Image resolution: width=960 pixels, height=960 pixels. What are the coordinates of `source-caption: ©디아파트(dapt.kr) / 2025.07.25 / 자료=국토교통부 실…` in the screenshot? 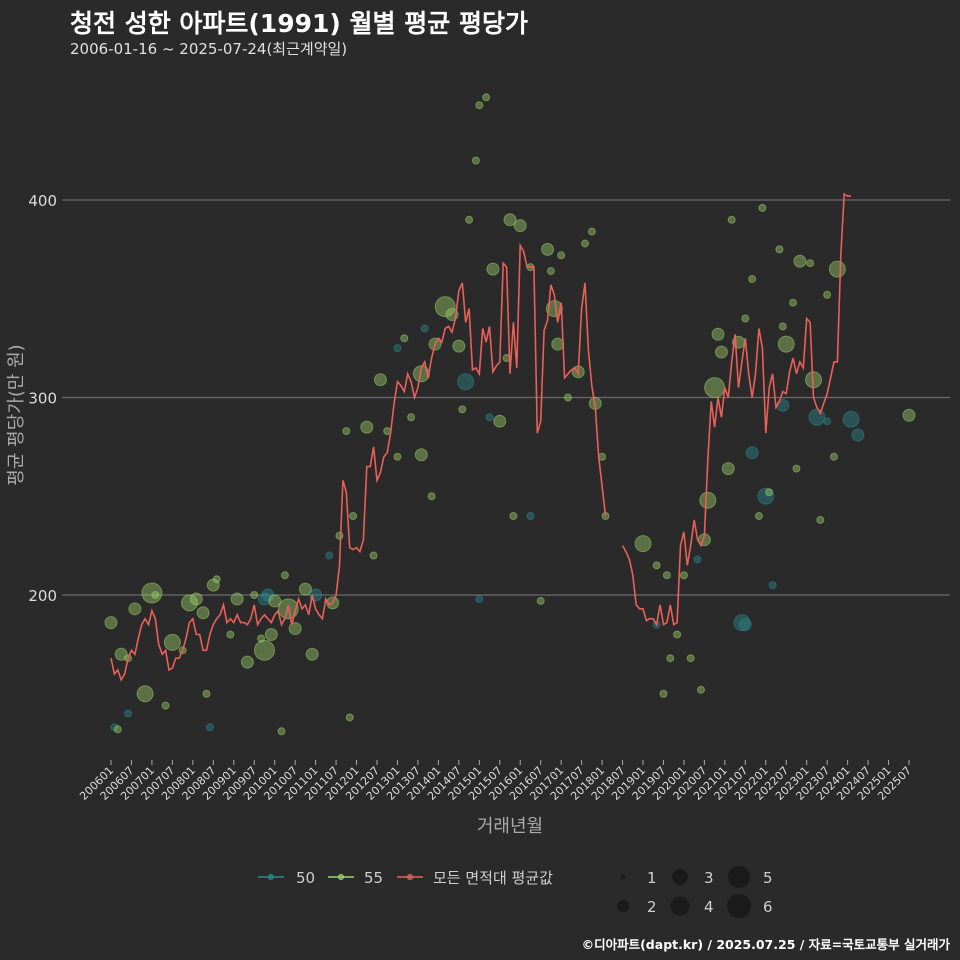 It's located at (765, 944).